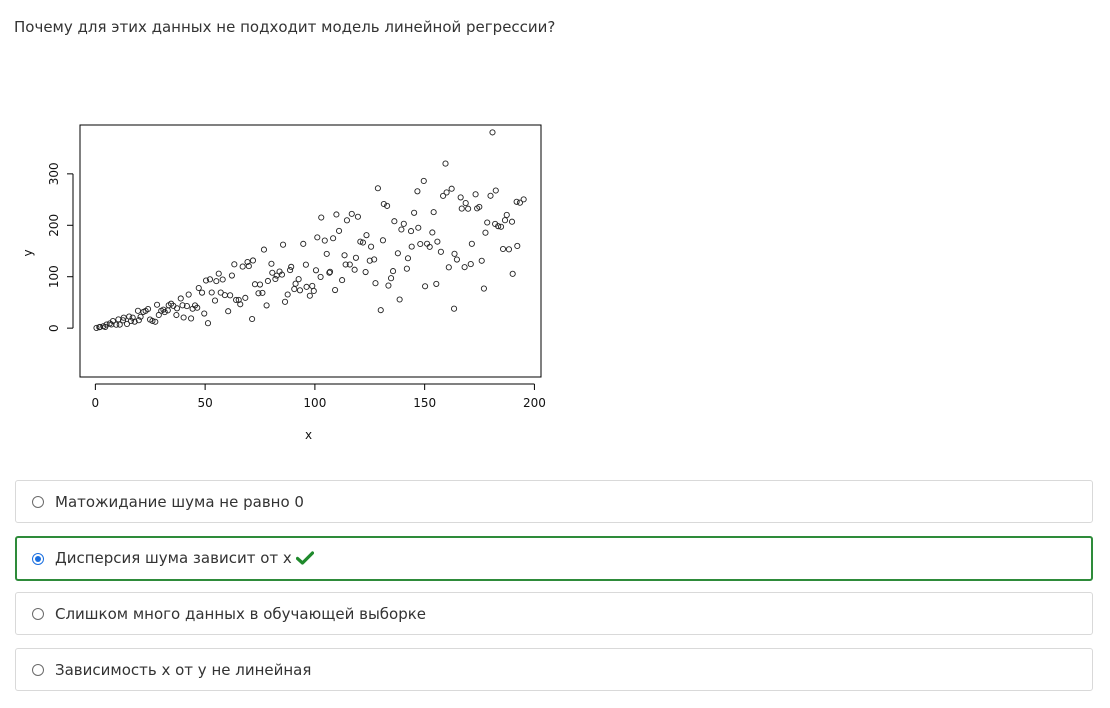 The height and width of the screenshot is (708, 1110). What do you see at coordinates (54, 328) in the screenshot?
I see `y-tick-label: 0` at bounding box center [54, 328].